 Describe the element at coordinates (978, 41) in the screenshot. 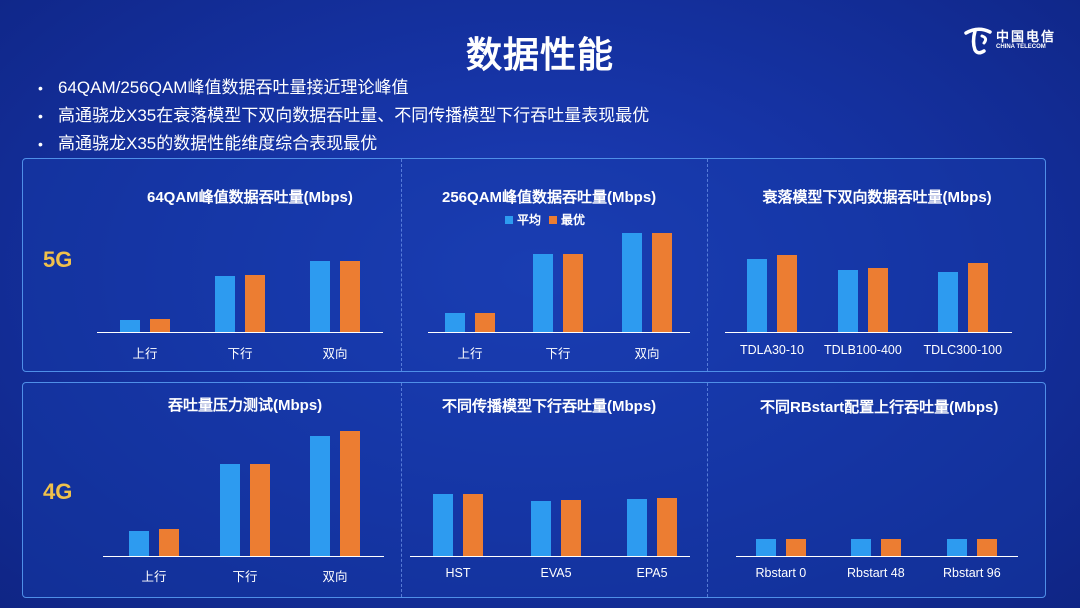

I see `telecom-icon` at that location.